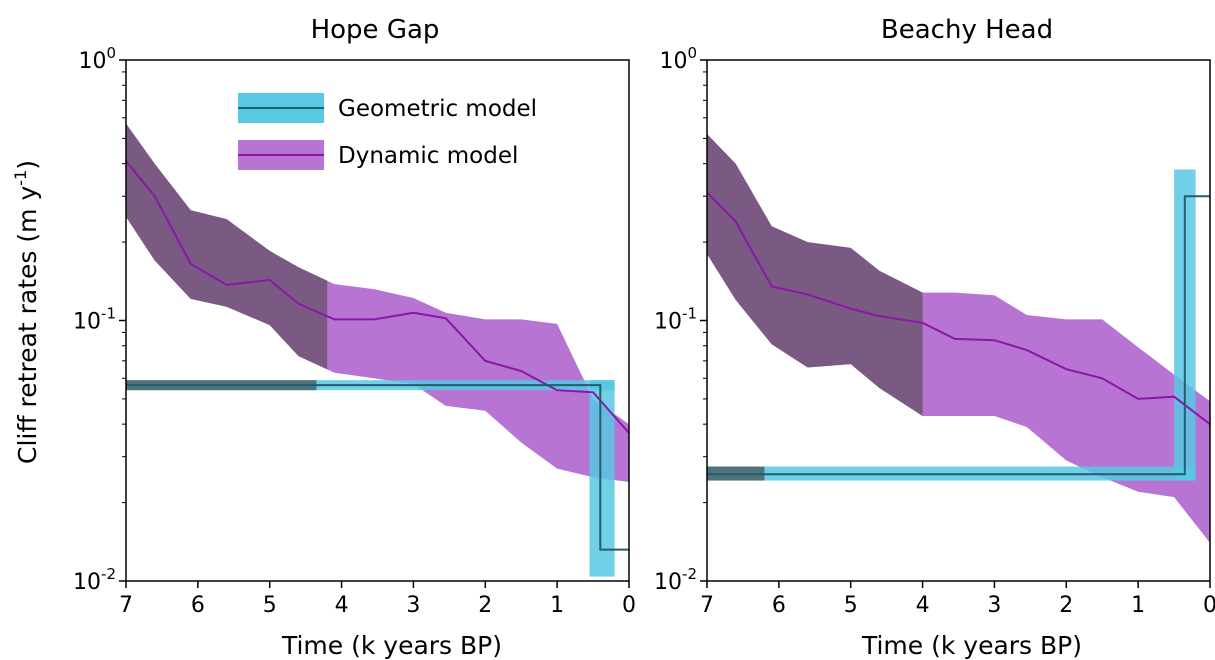  Describe the element at coordinates (391, 645) in the screenshot. I see `hope-gap-xlabel: Time (k years BP)` at that location.